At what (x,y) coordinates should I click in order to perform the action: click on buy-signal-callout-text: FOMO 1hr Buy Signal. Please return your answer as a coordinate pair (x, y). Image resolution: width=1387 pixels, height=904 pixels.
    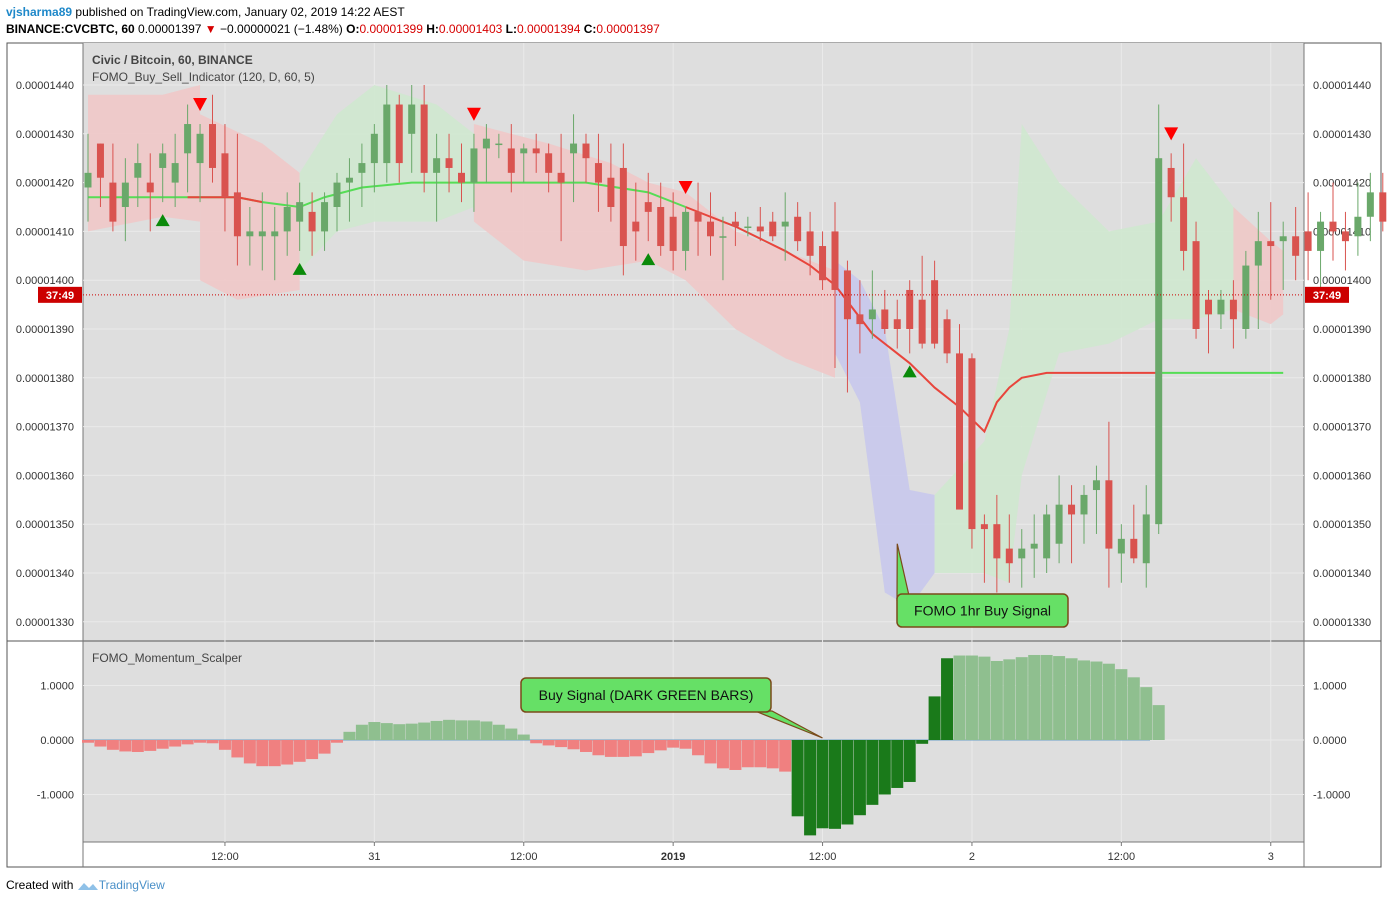
    Looking at the image, I should click on (982, 611).